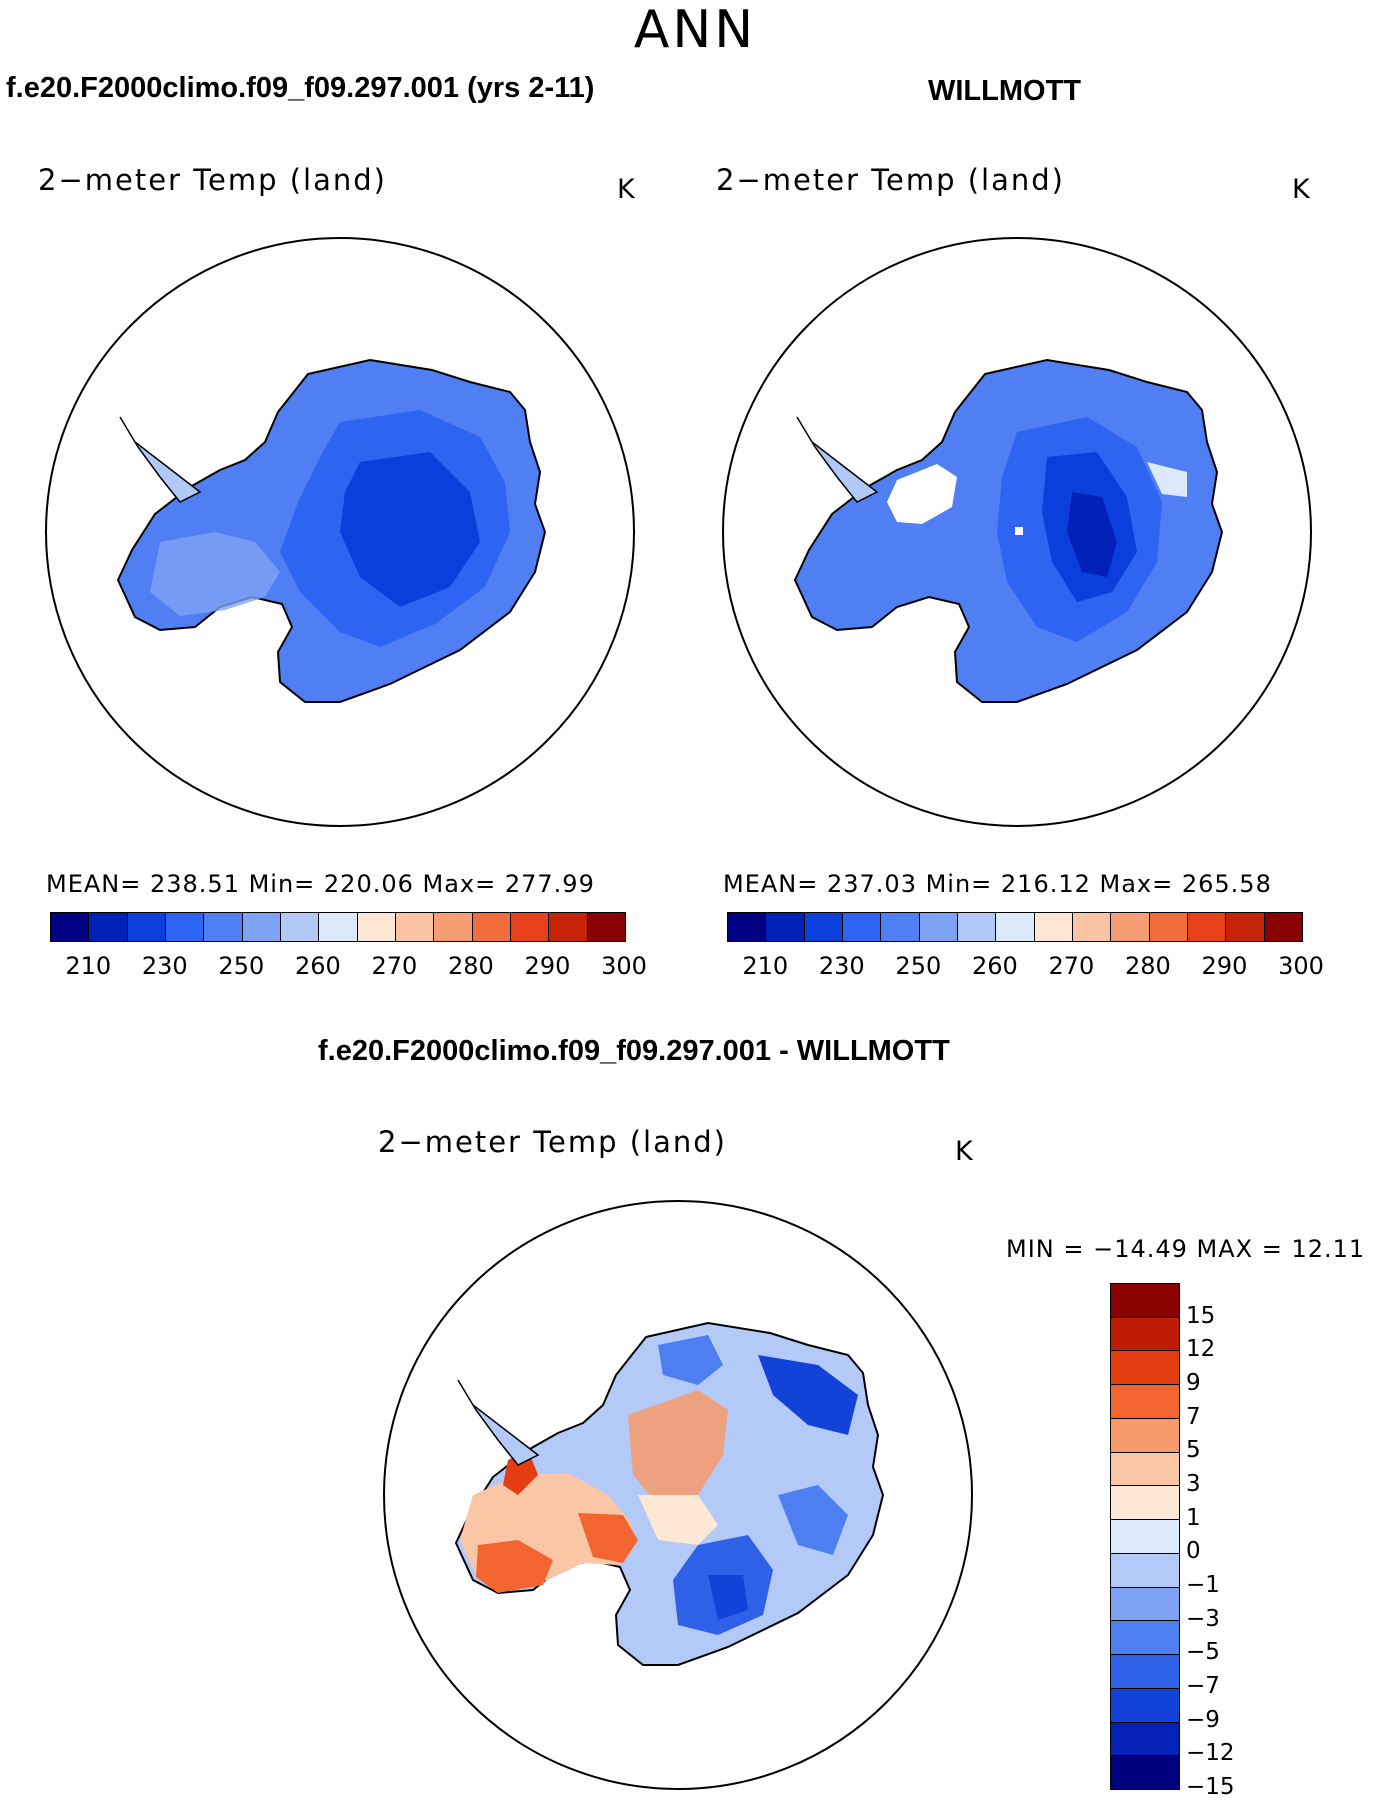 This screenshot has height=1800, width=1390. I want to click on model-colorbar-tick-label: 290, so click(547, 966).